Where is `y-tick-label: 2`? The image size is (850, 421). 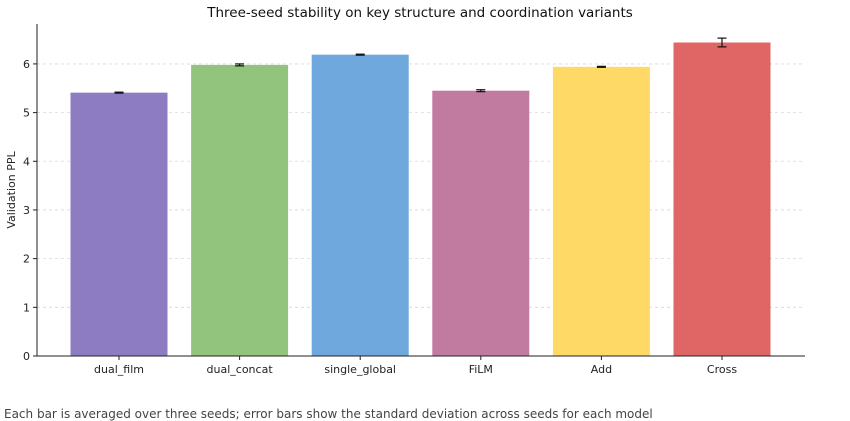 y-tick-label: 2 is located at coordinates (26, 259).